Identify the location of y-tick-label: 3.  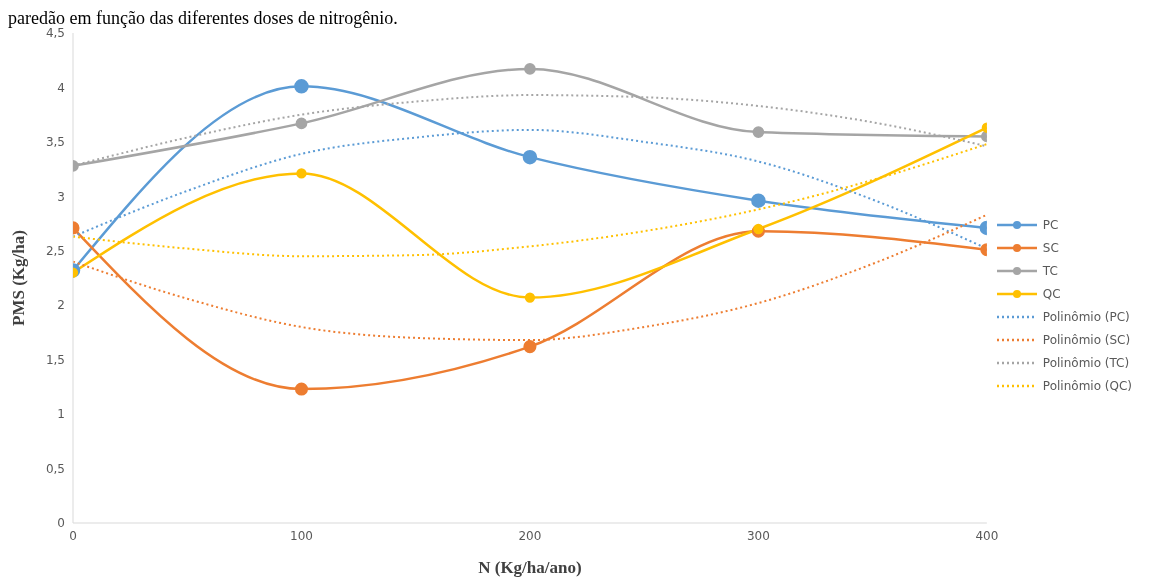
(61, 196).